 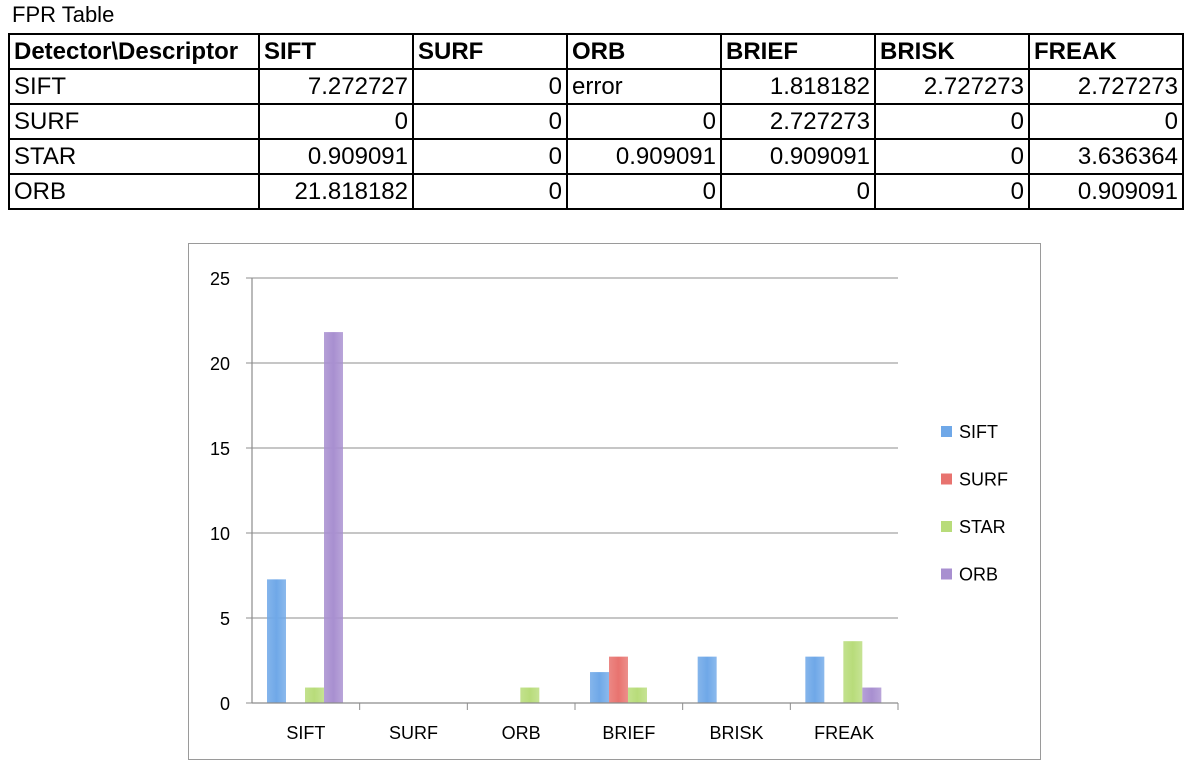 I want to click on table-row: ORB 21.818182 0 0 0 0 0.909091, so click(x=596, y=191).